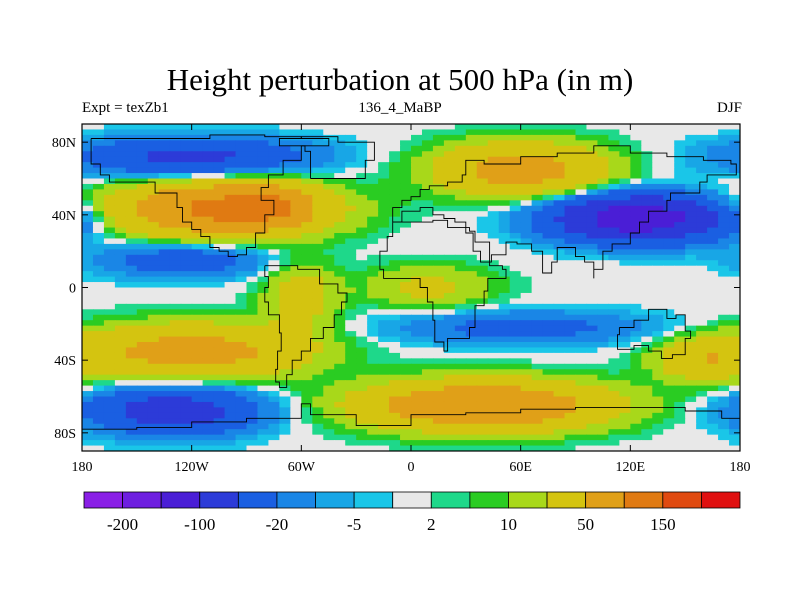 This screenshot has height=600, width=800. What do you see at coordinates (489, 500) in the screenshot?
I see `colorbar-box` at bounding box center [489, 500].